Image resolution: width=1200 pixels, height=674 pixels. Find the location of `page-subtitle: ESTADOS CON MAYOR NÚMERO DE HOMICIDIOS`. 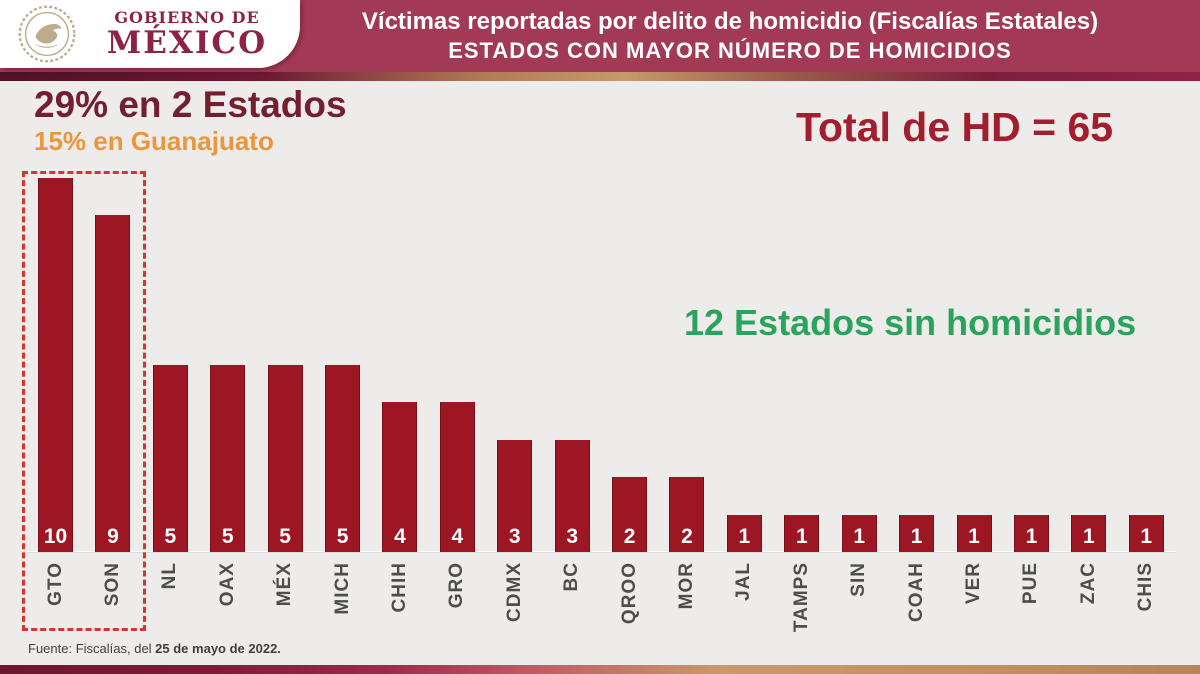

page-subtitle: ESTADOS CON MAYOR NÚMERO DE HOMICIDIOS is located at coordinates (730, 50).